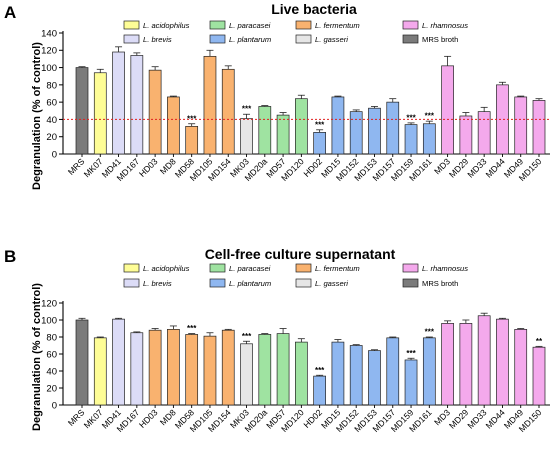  What do you see at coordinates (51, 388) in the screenshot?
I see `panel-b-ytick-label: 20` at bounding box center [51, 388].